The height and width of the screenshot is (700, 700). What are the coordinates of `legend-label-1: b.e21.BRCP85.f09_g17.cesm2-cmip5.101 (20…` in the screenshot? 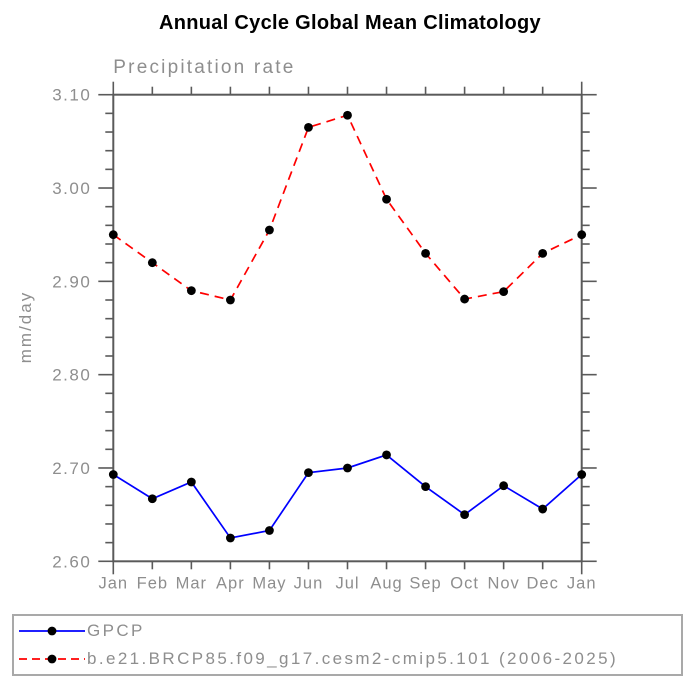 It's located at (353, 658).